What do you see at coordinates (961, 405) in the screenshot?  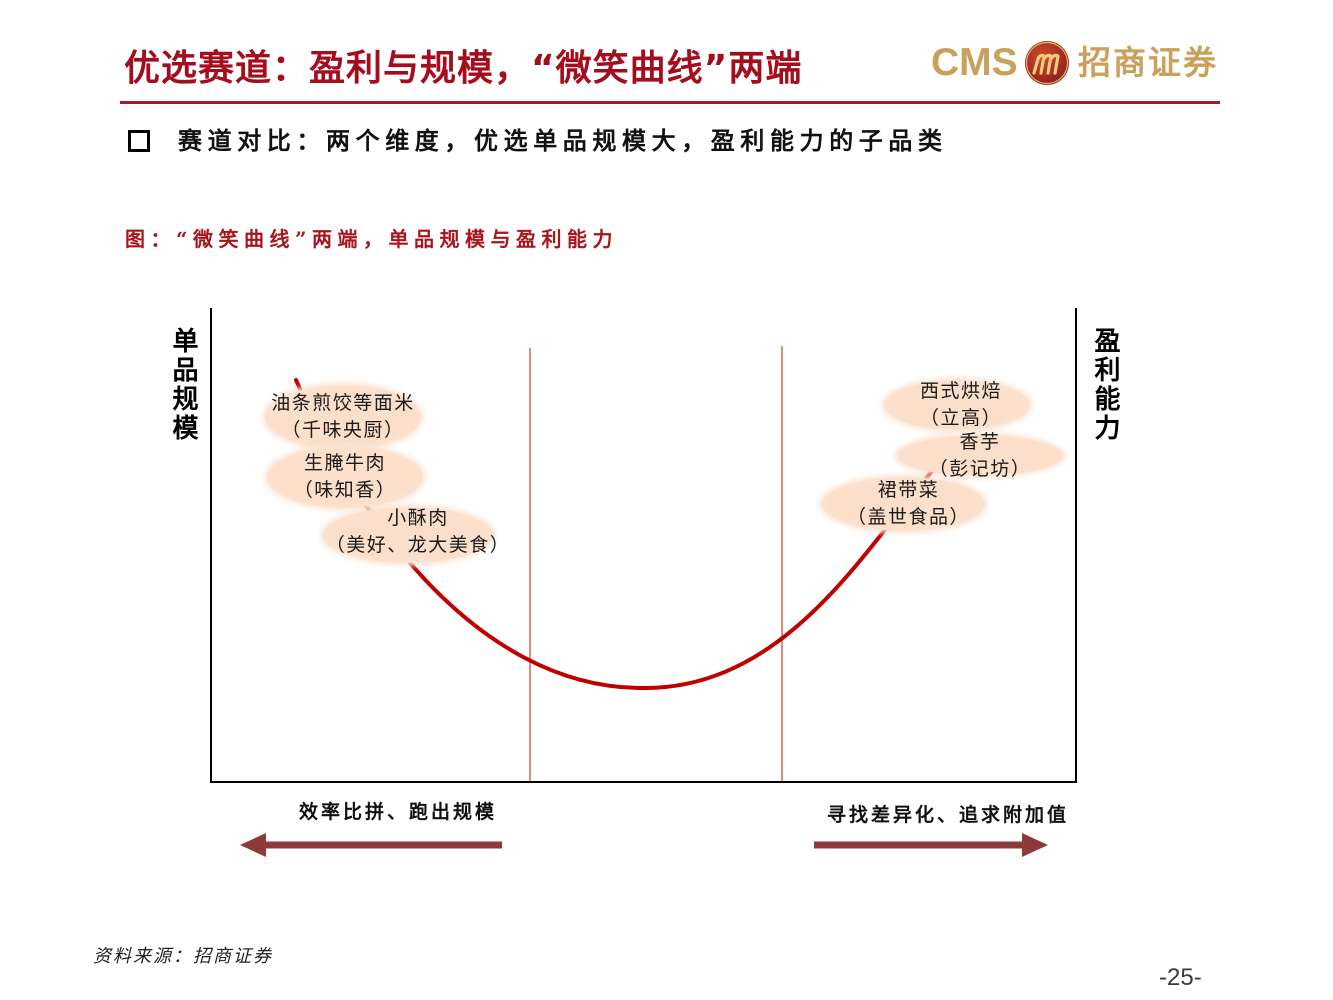 I see `bubble-label: 西式烘焙 （立高）` at bounding box center [961, 405].